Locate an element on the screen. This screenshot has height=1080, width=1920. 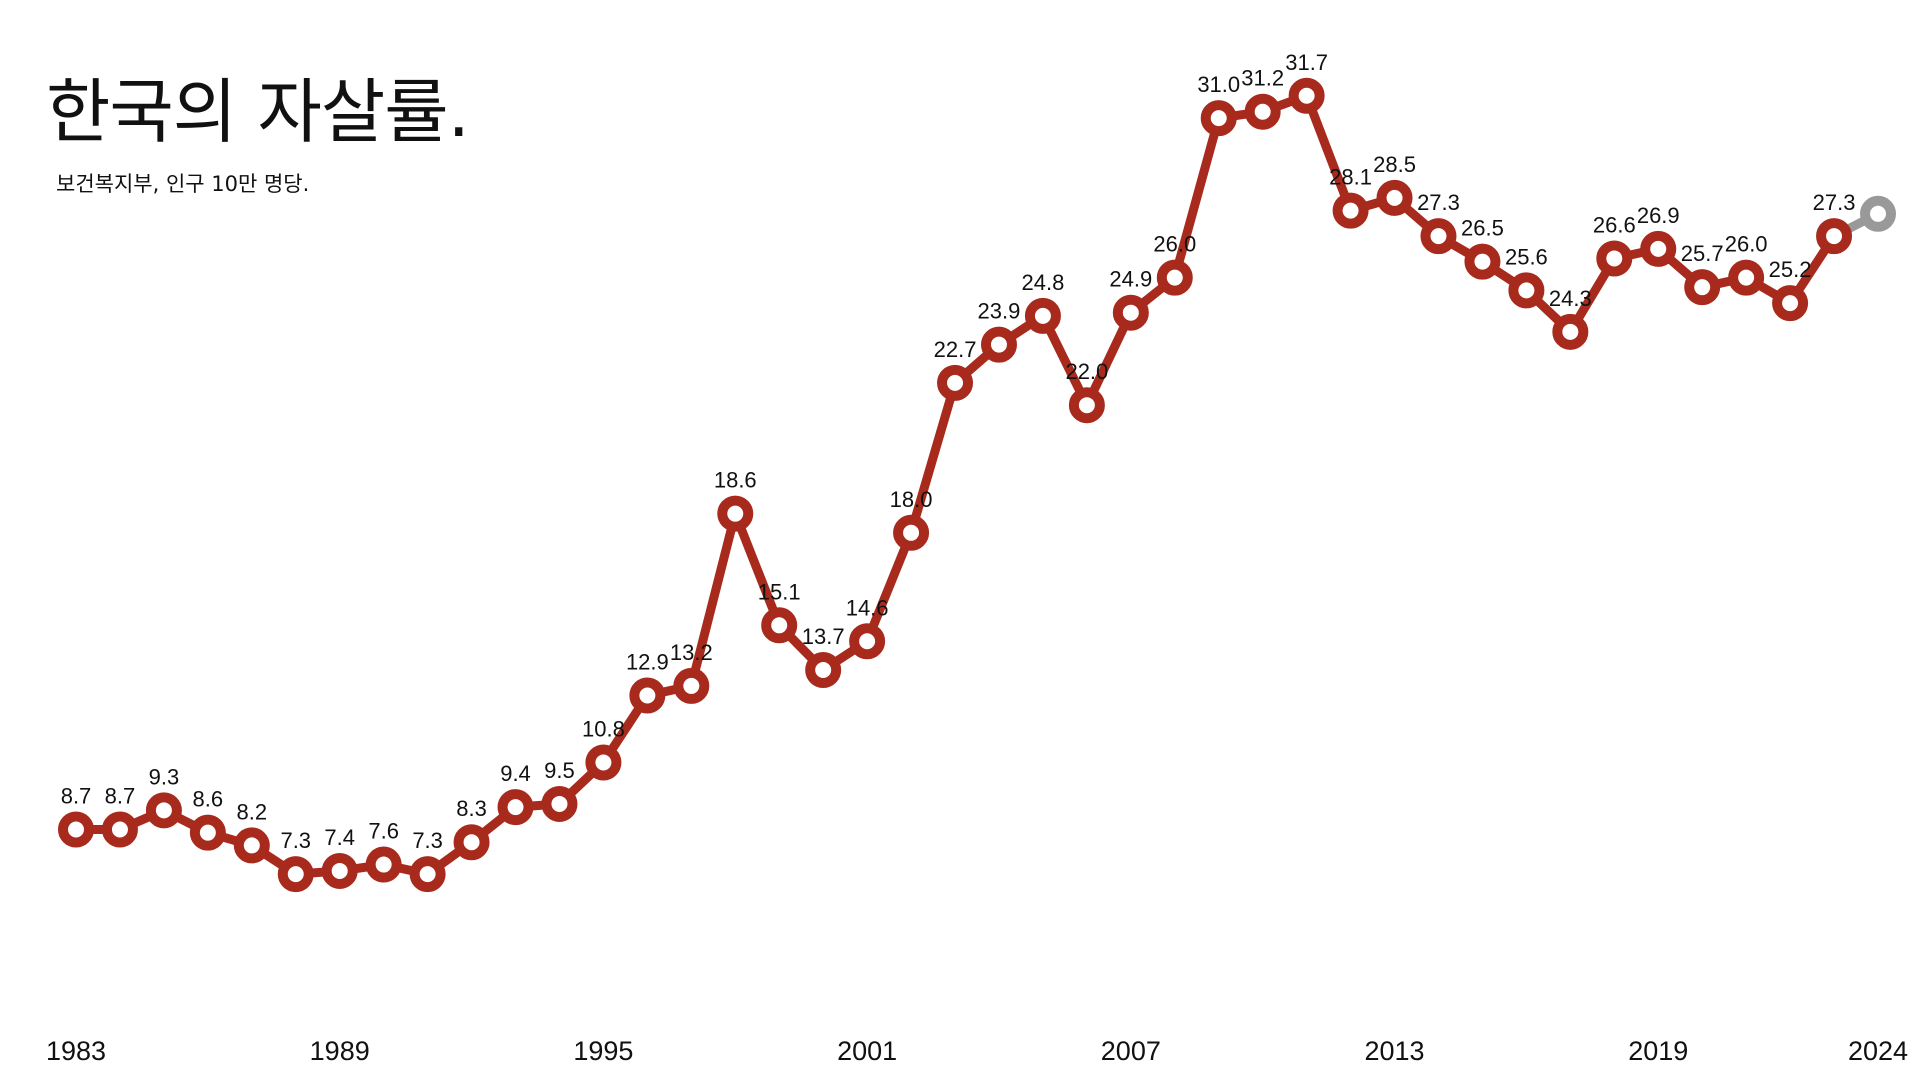
x-tick-label: 2013 is located at coordinates (1394, 1051).